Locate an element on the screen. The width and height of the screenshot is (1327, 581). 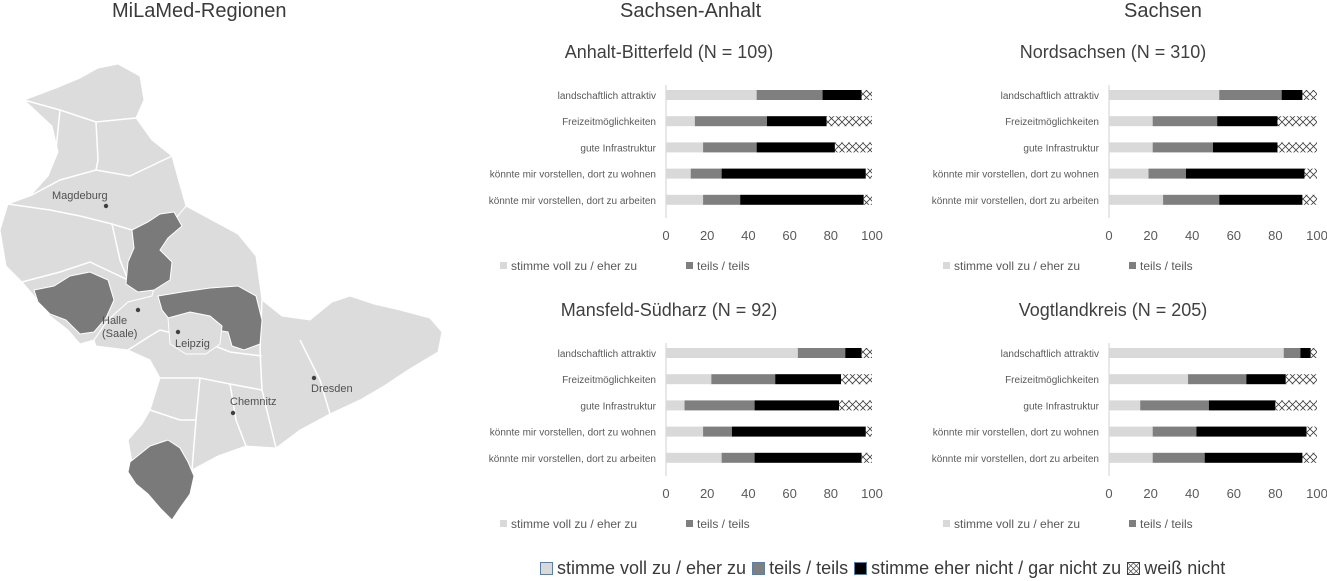
chart-title: Nordsachsen (N = 310) is located at coordinates (1113, 52).